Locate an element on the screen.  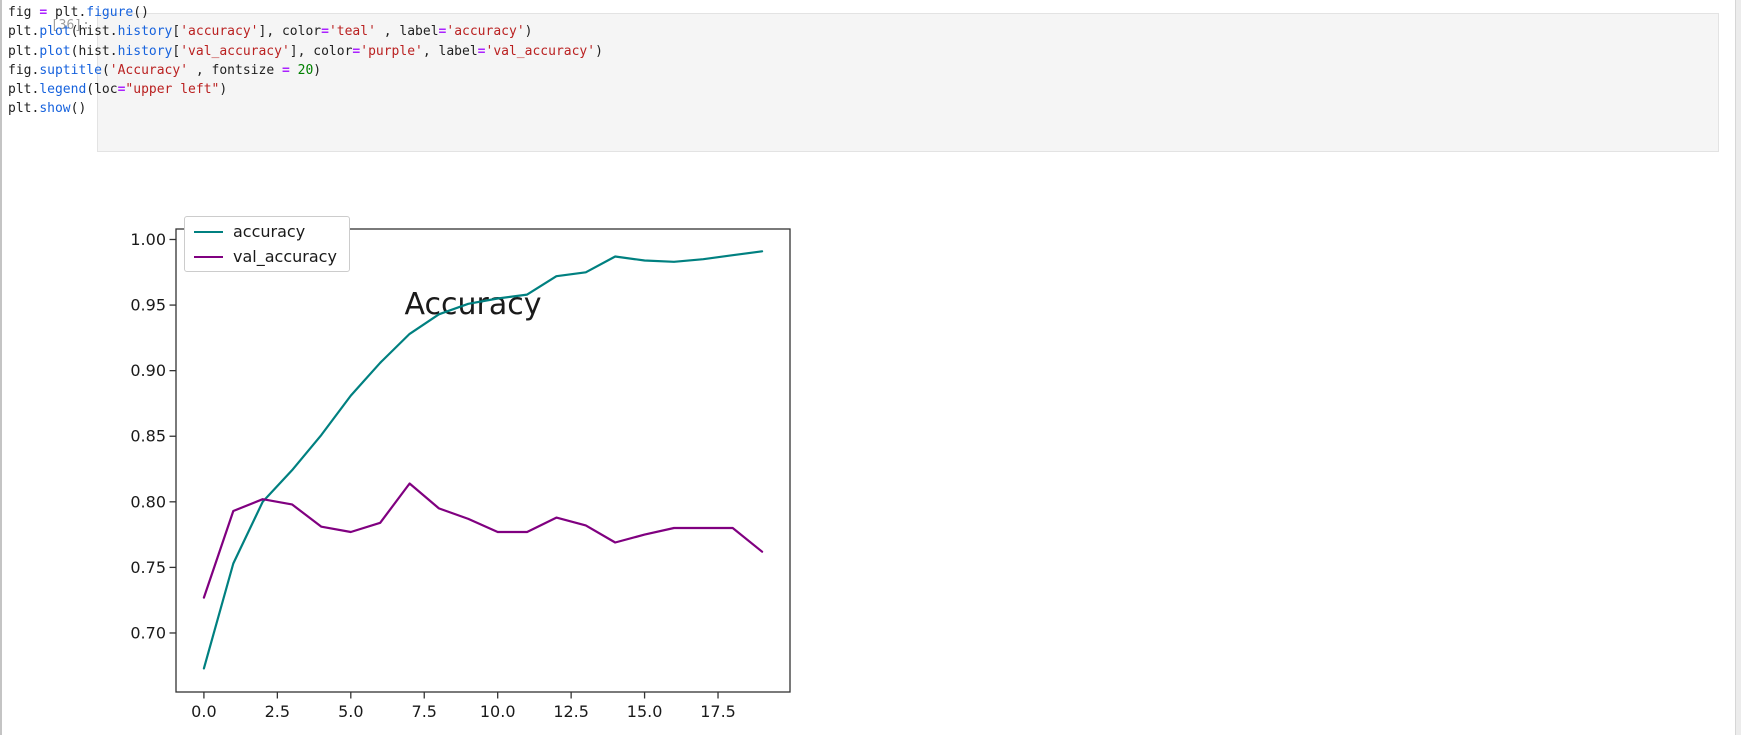
code-line: fig = plt.figure() is located at coordinates (305, 12).